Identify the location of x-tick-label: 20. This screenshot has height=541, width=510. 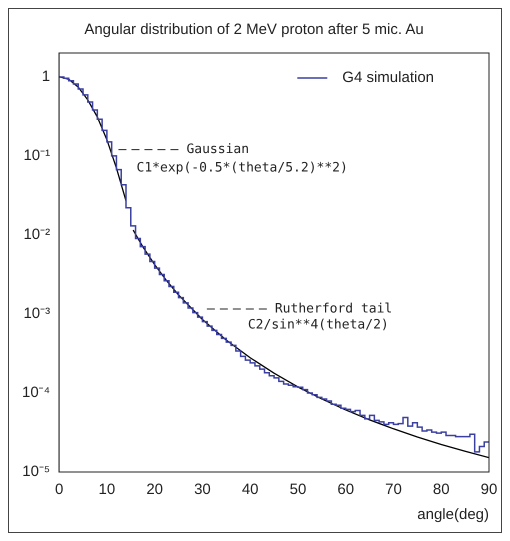
(154, 489).